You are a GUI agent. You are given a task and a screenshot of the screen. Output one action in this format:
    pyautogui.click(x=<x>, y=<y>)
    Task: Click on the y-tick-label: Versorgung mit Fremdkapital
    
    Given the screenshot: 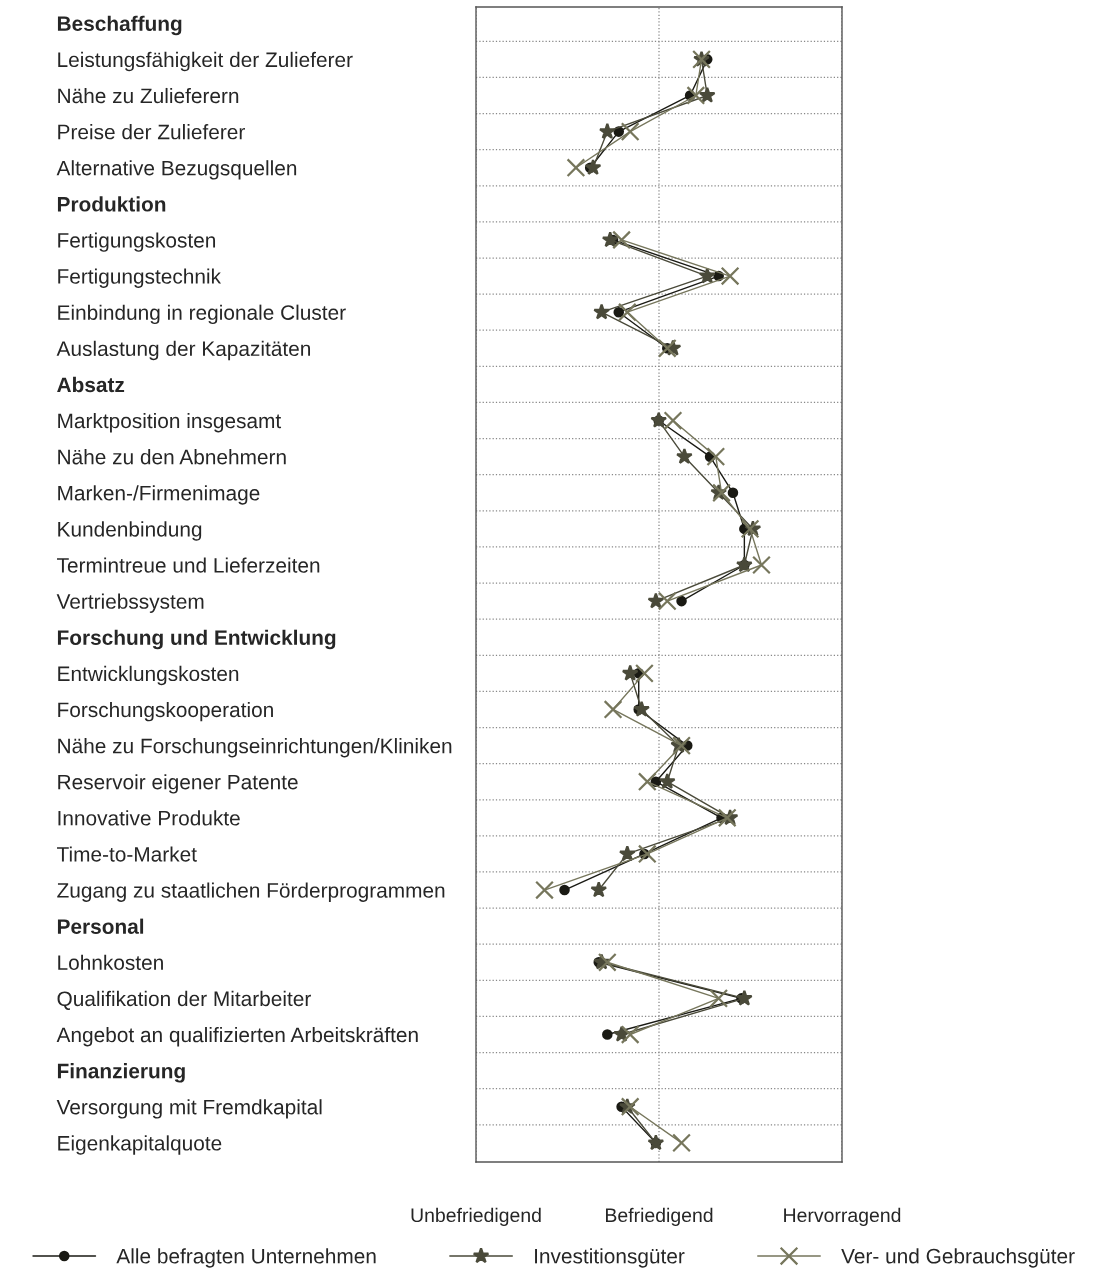 What is the action you would take?
    pyautogui.click(x=189, y=1109)
    